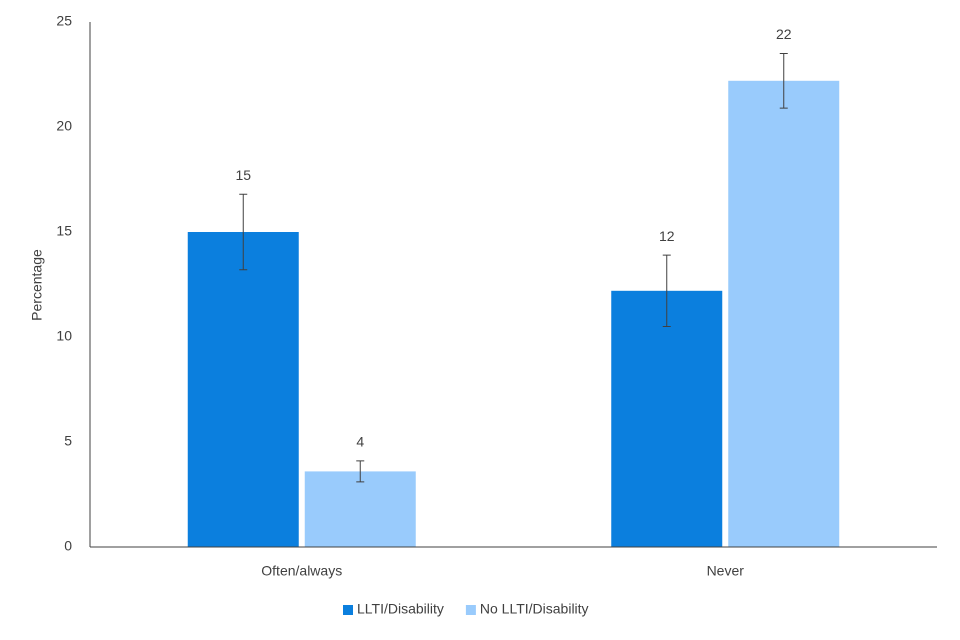 Image resolution: width=960 pixels, height=640 pixels. What do you see at coordinates (68, 546) in the screenshot?
I see `y-tick-label: 0` at bounding box center [68, 546].